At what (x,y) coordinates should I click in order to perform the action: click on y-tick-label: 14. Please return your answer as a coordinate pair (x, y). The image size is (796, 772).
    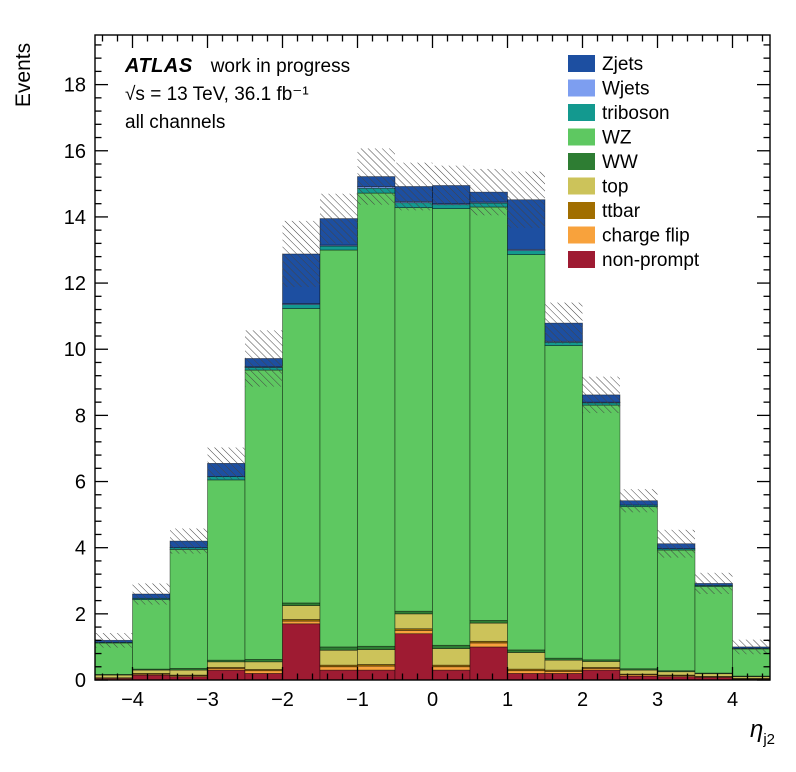
    Looking at the image, I should click on (75, 218).